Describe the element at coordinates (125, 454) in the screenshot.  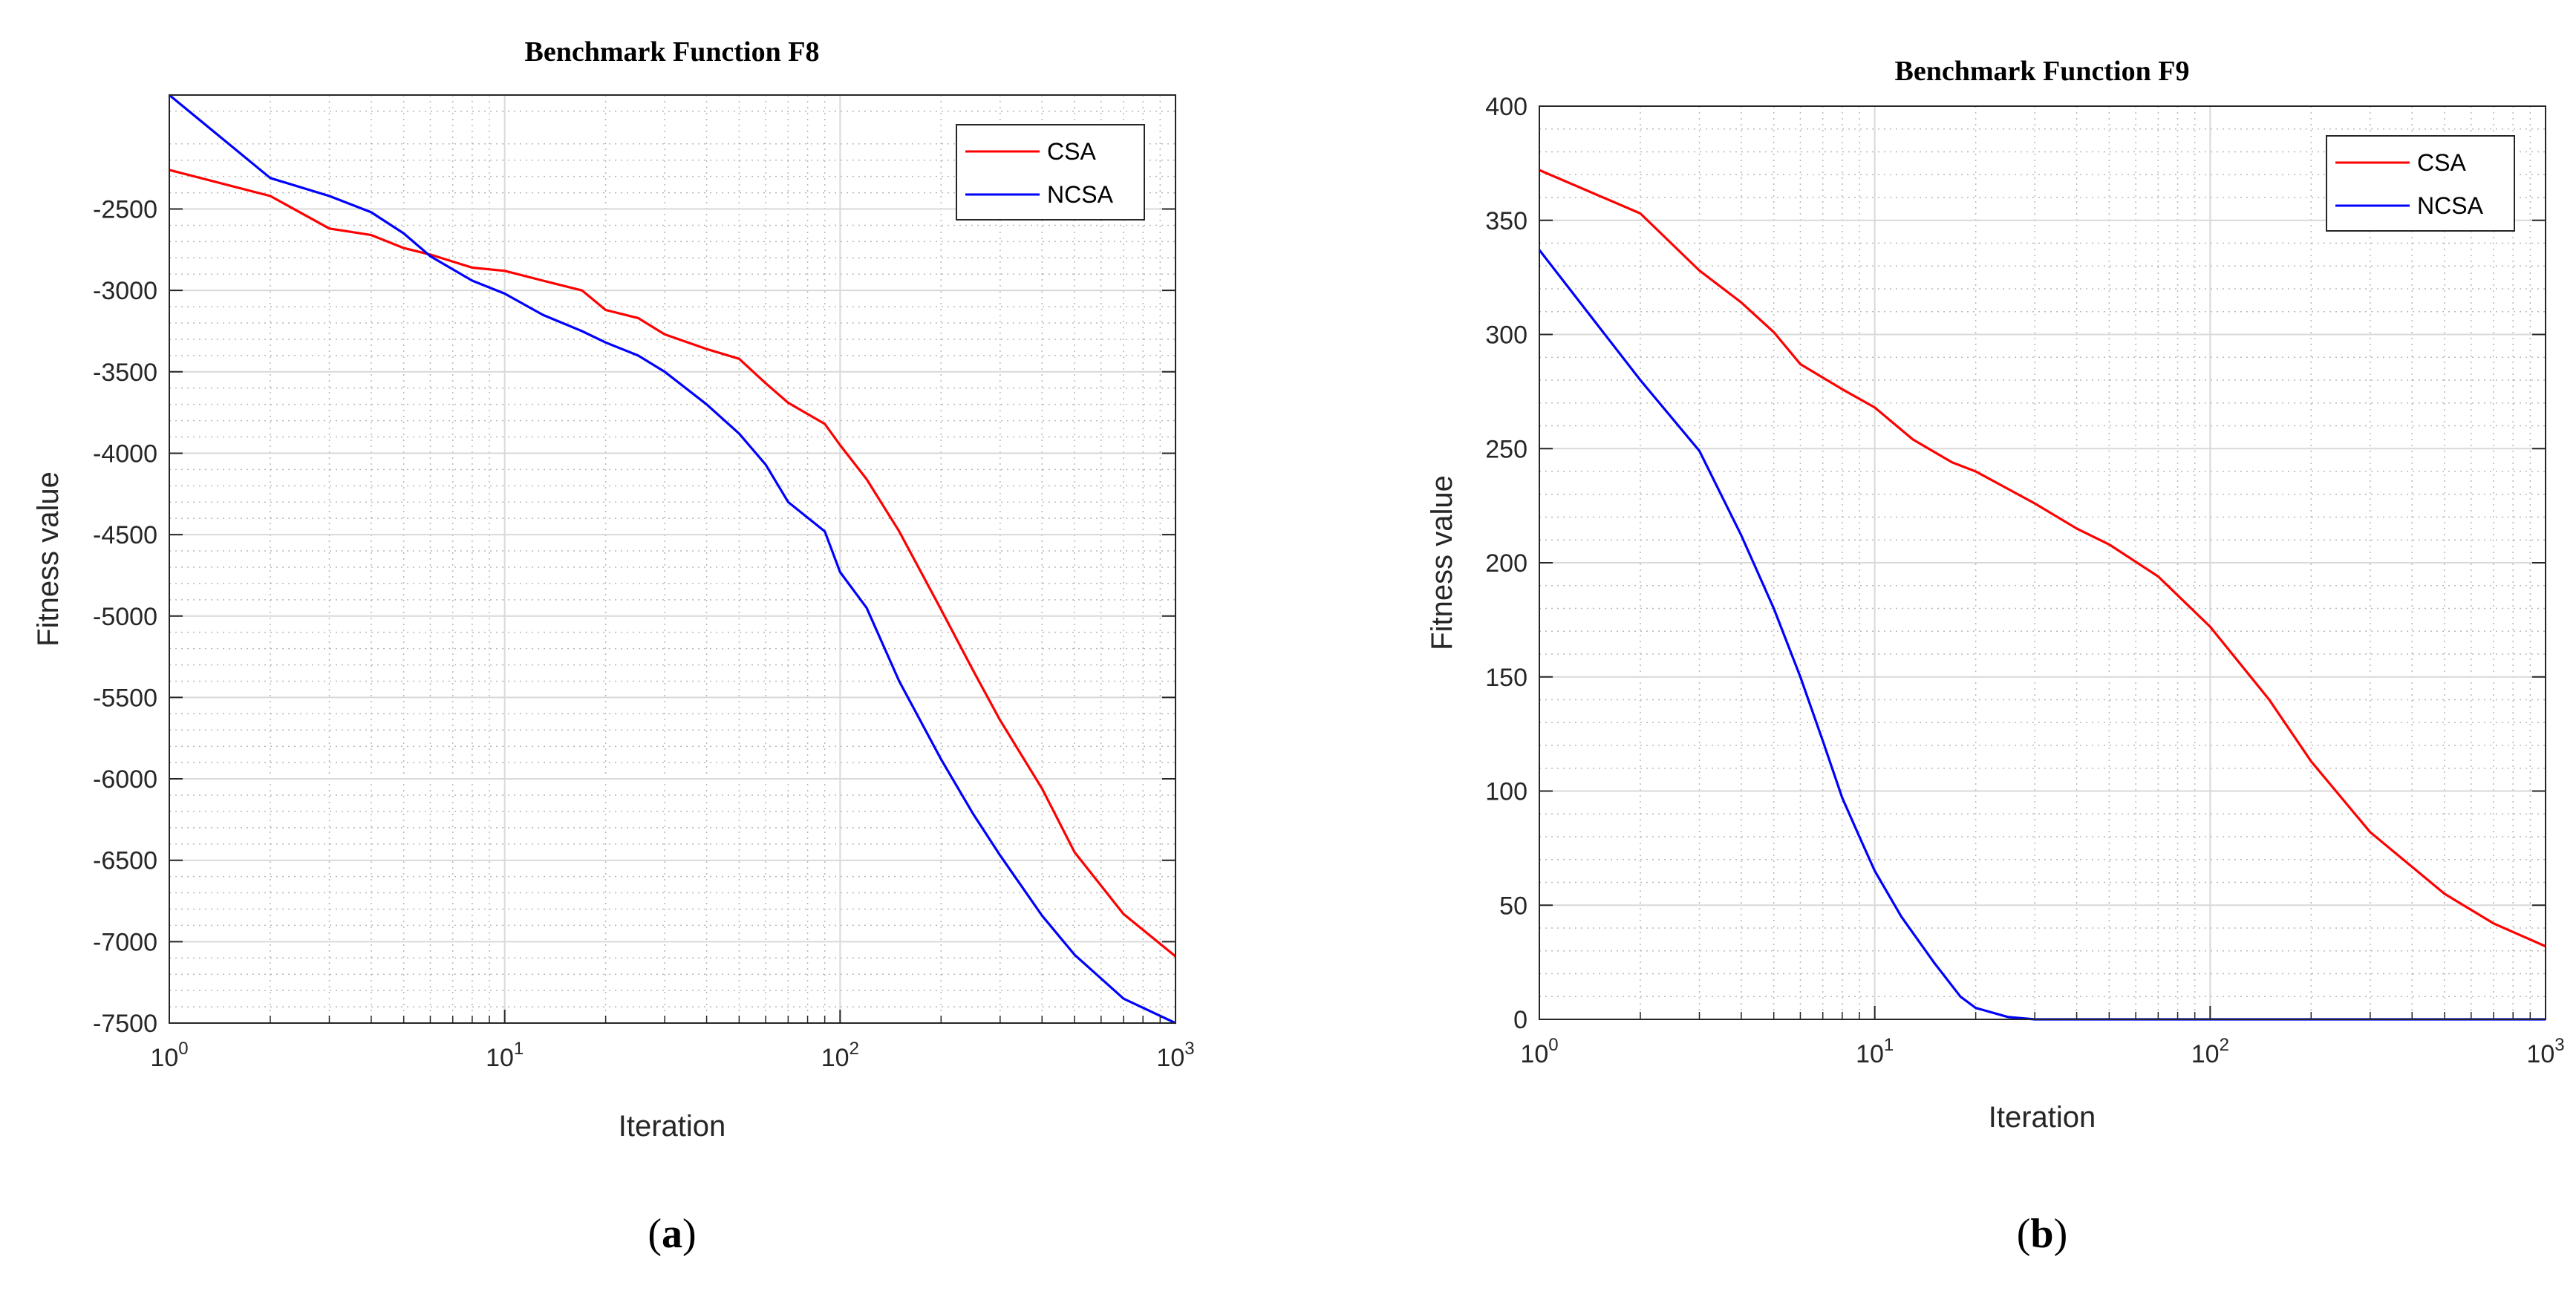
I see `panel-a-ytick-label: -4000` at that location.